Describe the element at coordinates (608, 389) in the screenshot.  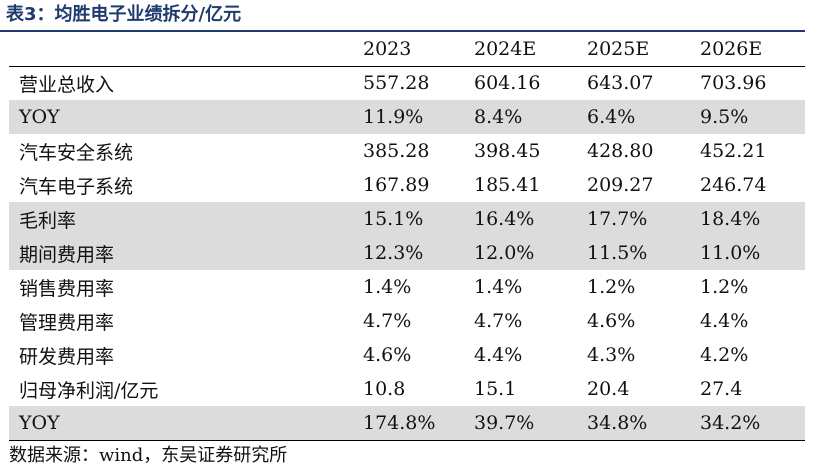
I see `cell-value: 20.4` at that location.